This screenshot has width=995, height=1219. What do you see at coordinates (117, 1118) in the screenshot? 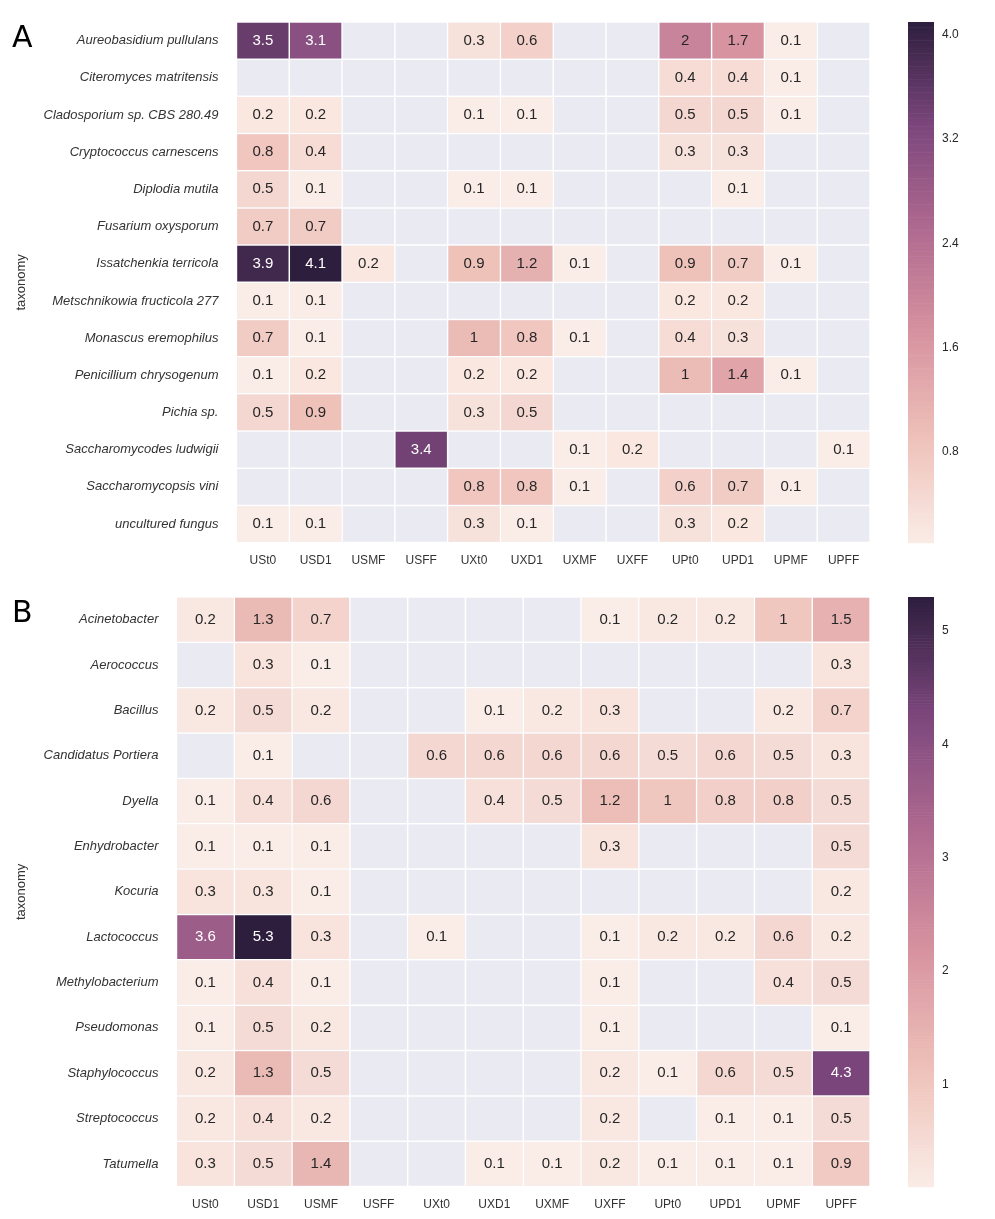
I see `y-tick-label: Streptococcus` at bounding box center [117, 1118].